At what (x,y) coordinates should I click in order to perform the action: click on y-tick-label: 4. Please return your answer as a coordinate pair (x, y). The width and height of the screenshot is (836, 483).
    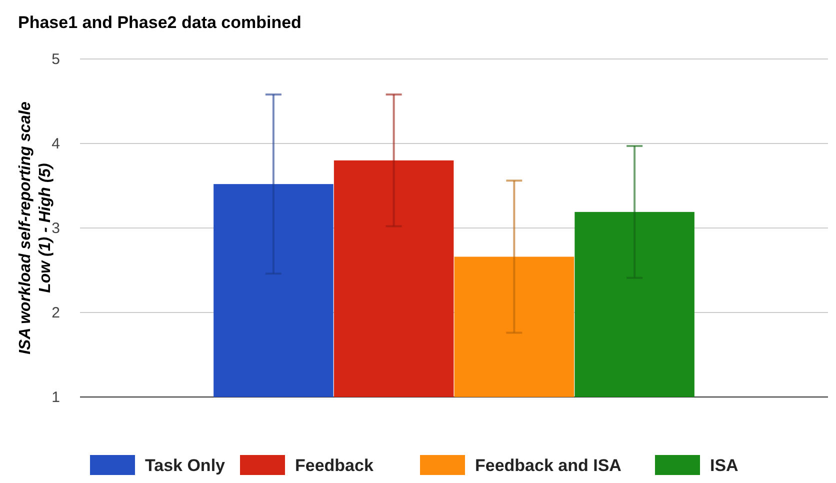
    Looking at the image, I should click on (56, 144).